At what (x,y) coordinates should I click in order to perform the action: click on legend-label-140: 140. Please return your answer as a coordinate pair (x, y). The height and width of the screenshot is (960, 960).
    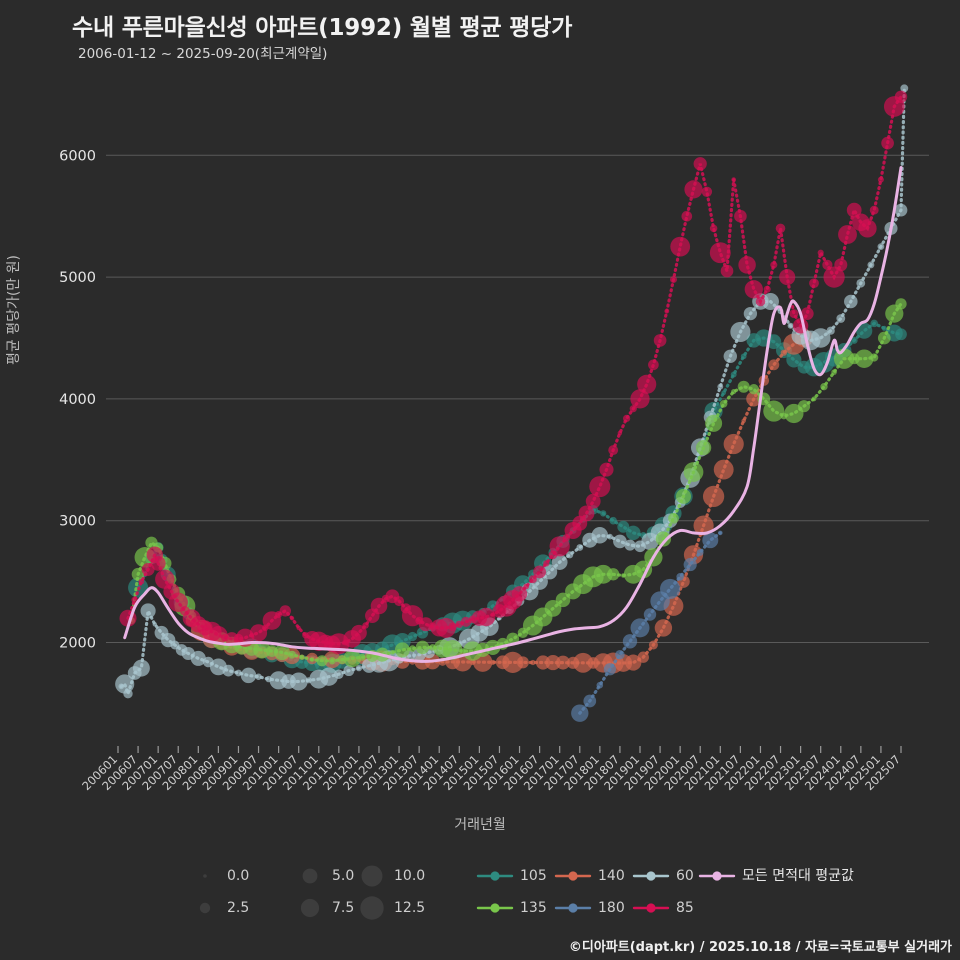
    Looking at the image, I should click on (611, 876).